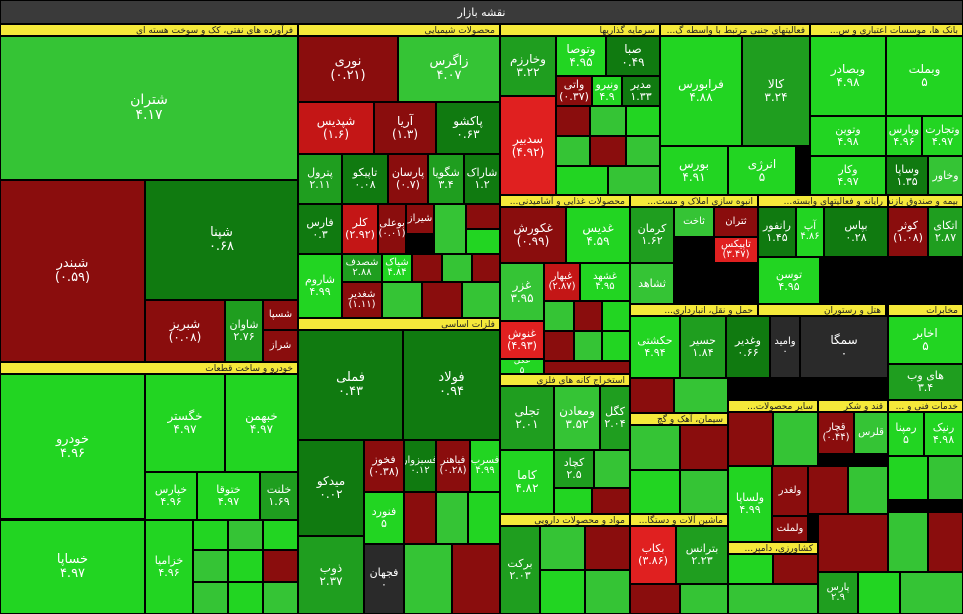 This screenshot has width=963, height=614. Describe the element at coordinates (776, 91) in the screenshot. I see `tile-33: کالا ۳.۲۴` at that location.